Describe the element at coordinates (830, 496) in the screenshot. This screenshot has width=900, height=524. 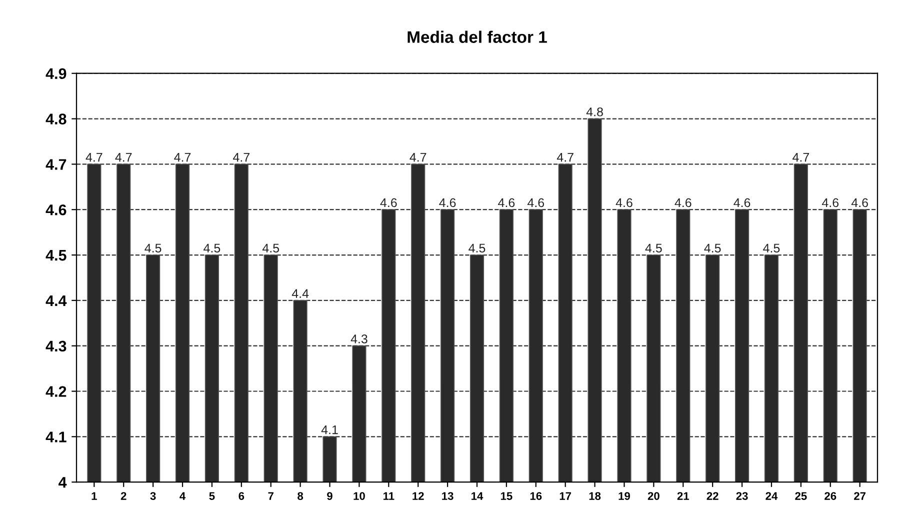
I see `x-tick-label: 26` at that location.